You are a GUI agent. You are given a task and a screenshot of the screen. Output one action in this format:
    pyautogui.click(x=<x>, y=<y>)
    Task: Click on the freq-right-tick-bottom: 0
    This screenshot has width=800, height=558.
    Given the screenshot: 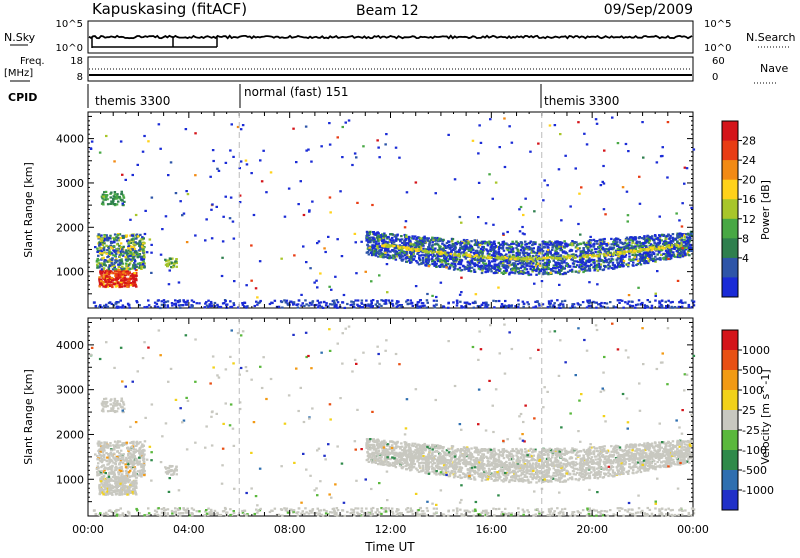 What is the action you would take?
    pyautogui.click(x=715, y=77)
    